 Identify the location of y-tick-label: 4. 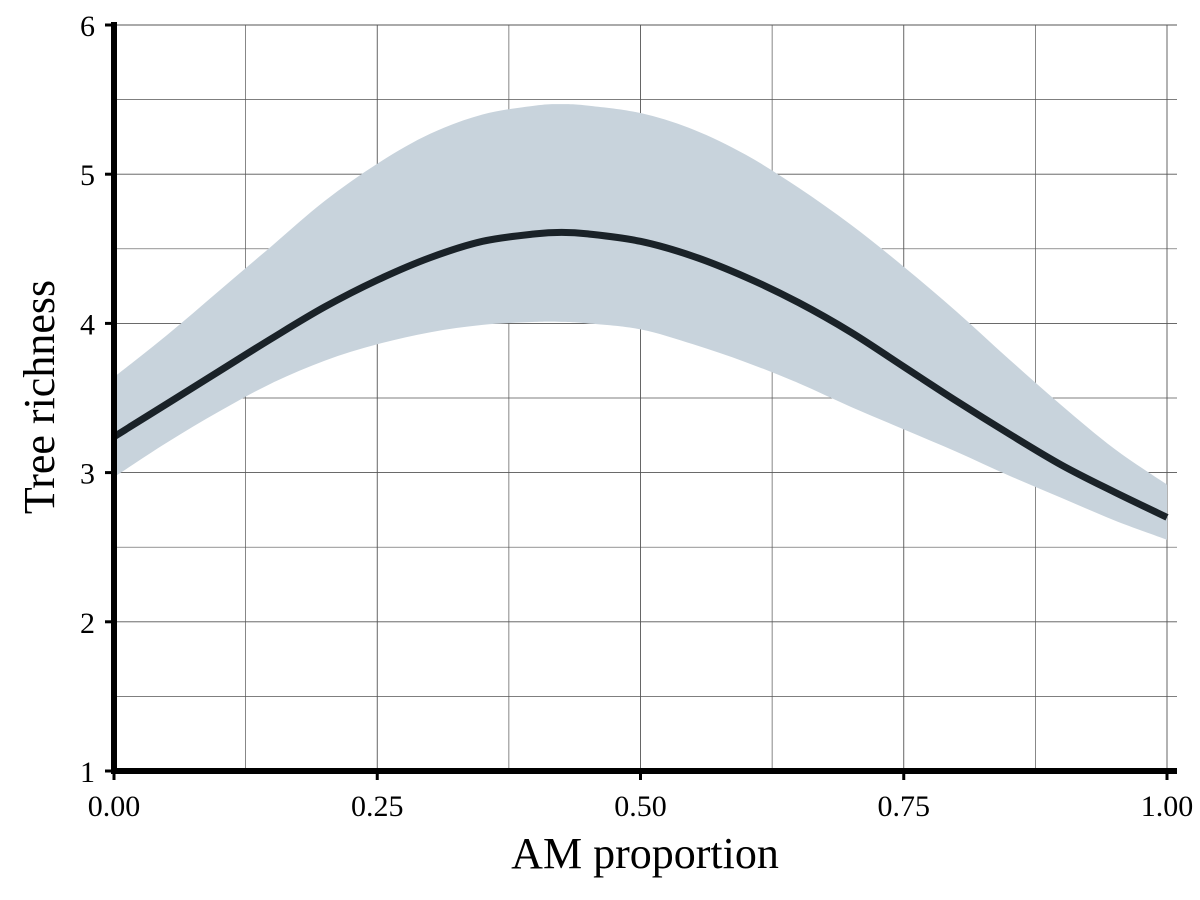
(87, 324).